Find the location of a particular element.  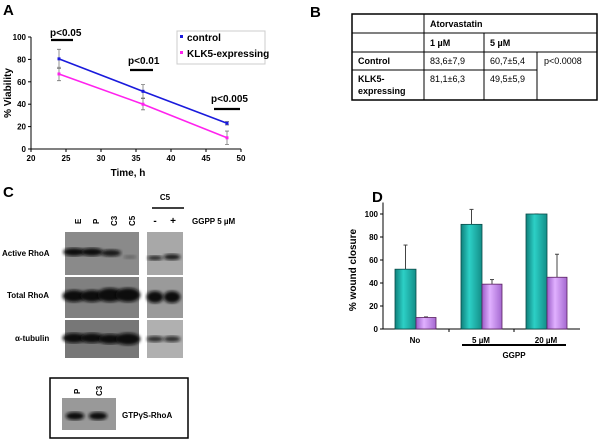

legend-label-klk5: KLK5-expressing is located at coordinates (228, 54).